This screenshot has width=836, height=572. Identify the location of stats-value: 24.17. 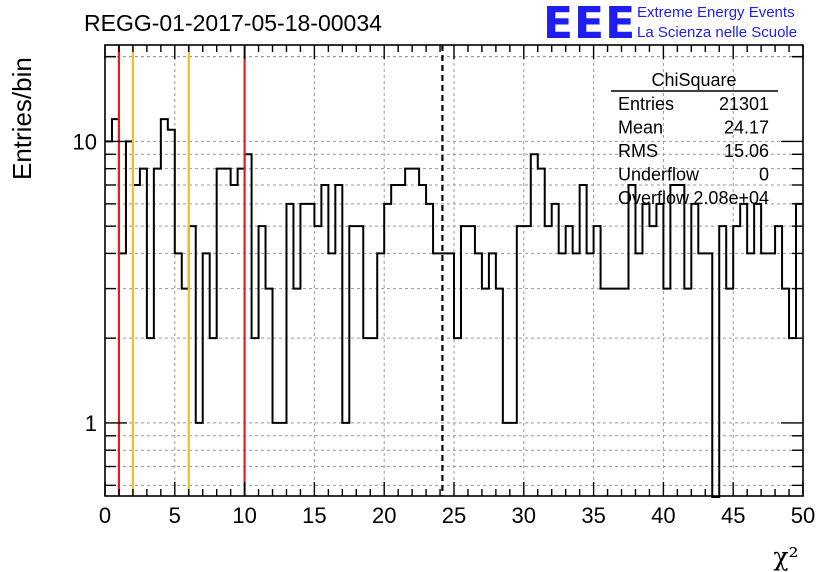
(746, 128).